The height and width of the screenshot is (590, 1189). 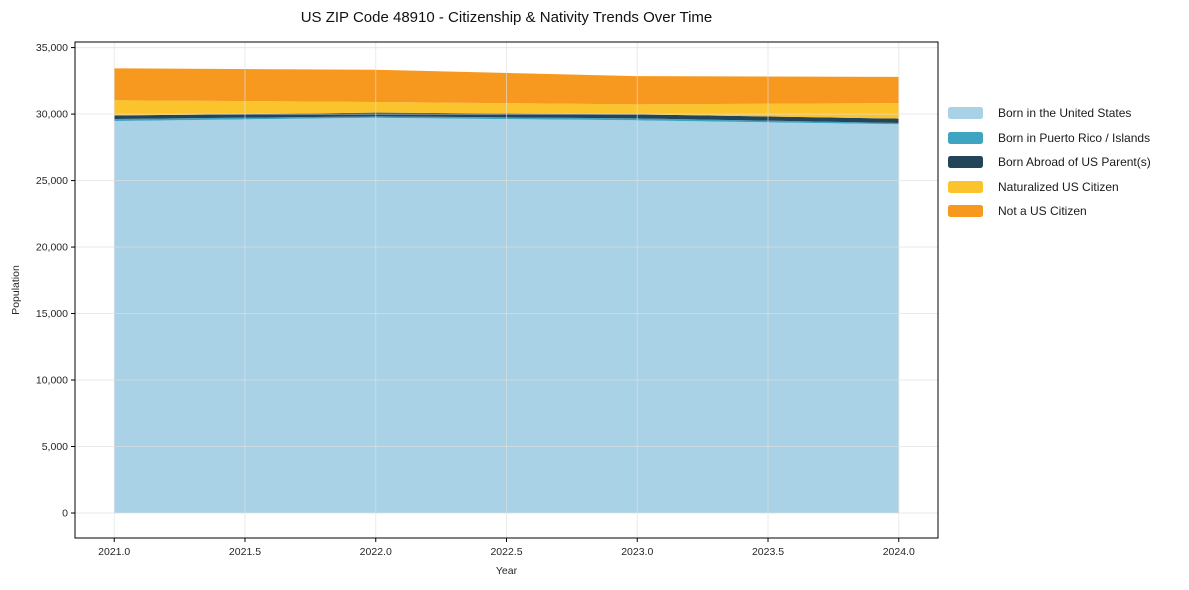 I want to click on y-tick-label: 5,000, so click(x=55, y=447).